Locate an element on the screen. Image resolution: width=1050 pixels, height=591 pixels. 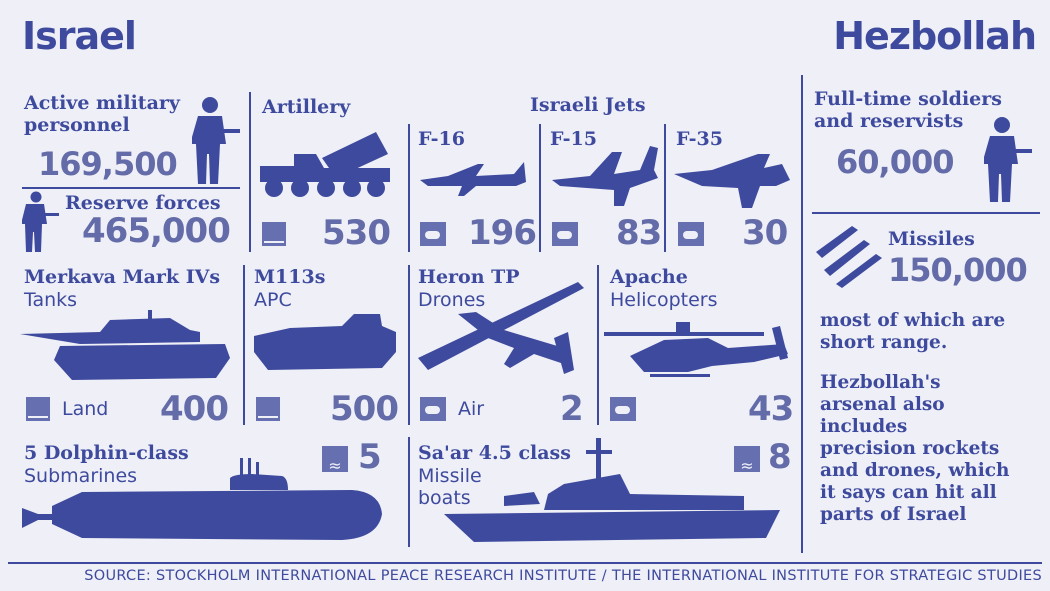
air-legend: Air is located at coordinates (471, 409).